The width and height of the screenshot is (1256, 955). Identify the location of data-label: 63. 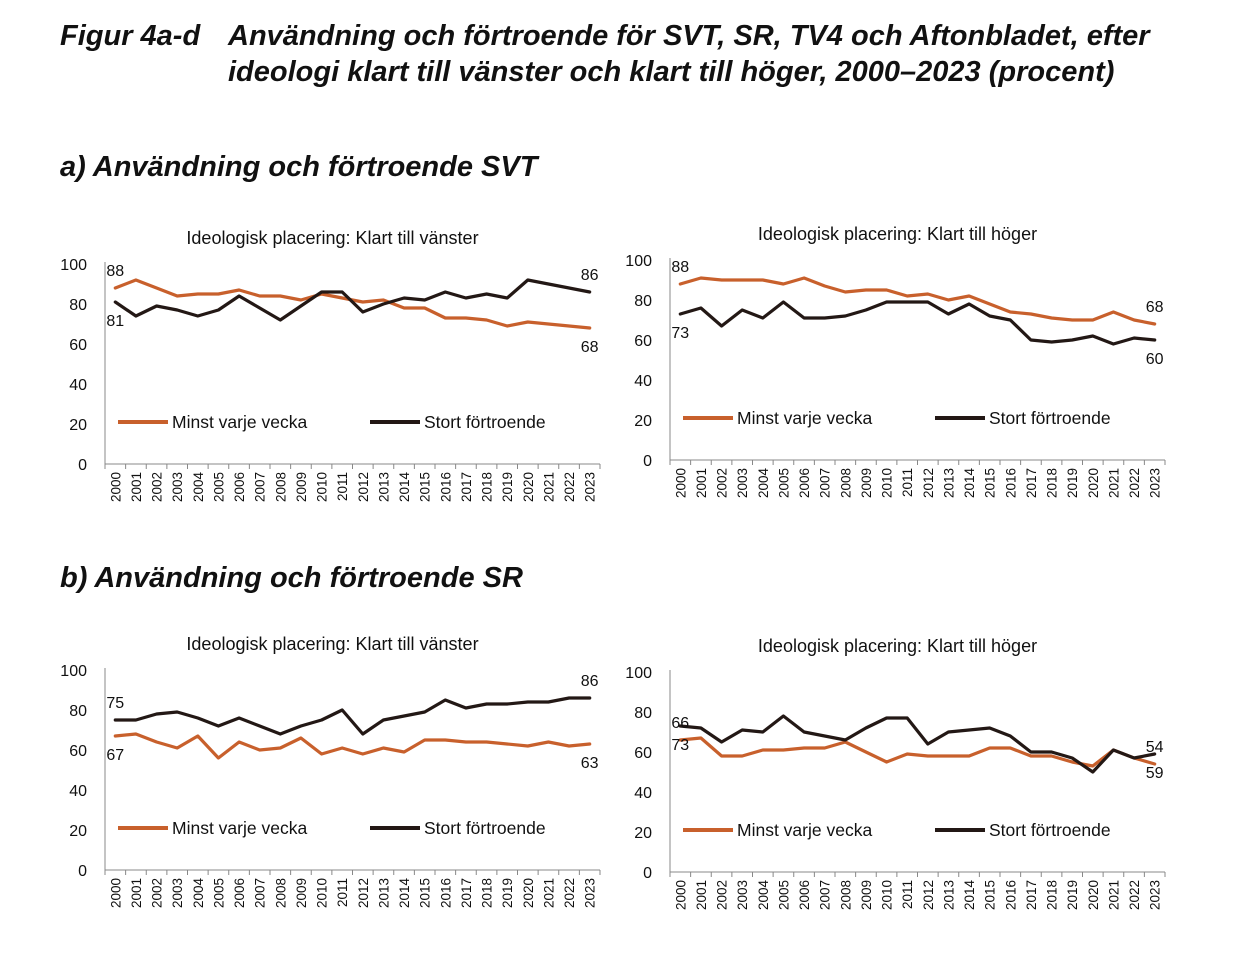
(590, 763).